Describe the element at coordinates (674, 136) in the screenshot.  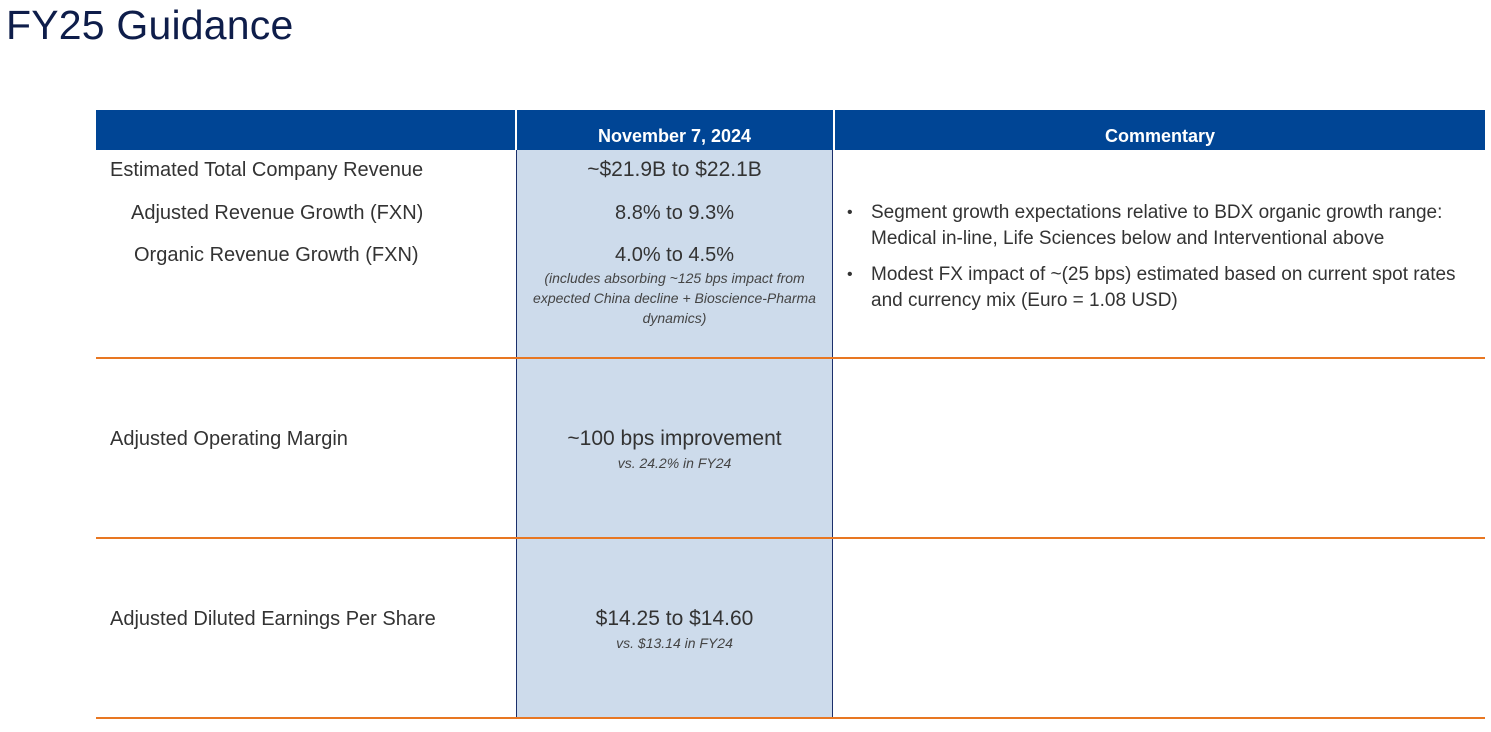
I see `header-date: November 7, 2024` at that location.